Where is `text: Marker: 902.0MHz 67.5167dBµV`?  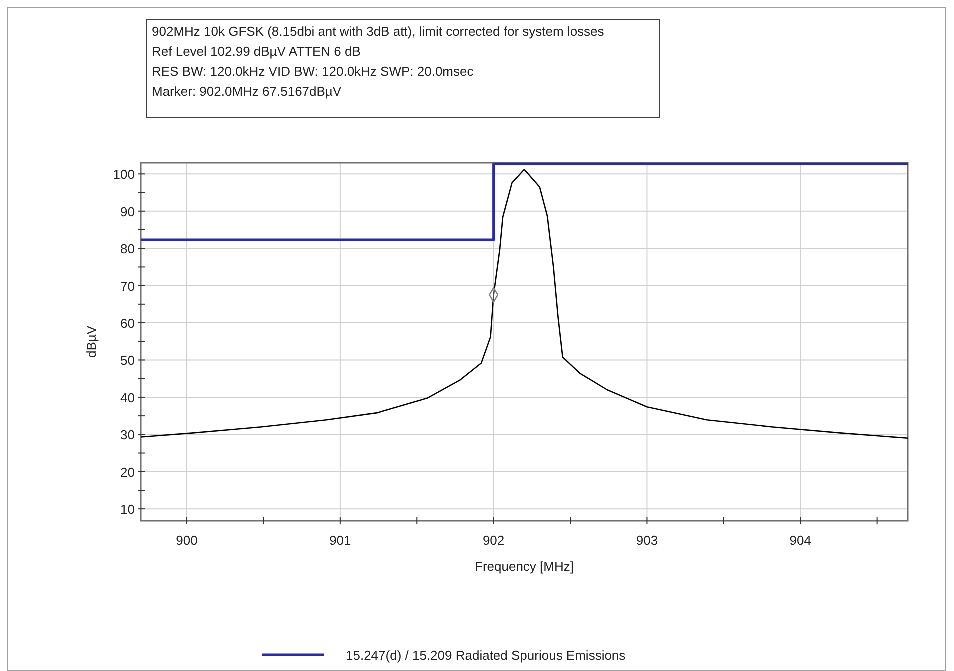
text: Marker: 902.0MHz 67.5167dBµV is located at coordinates (247, 91).